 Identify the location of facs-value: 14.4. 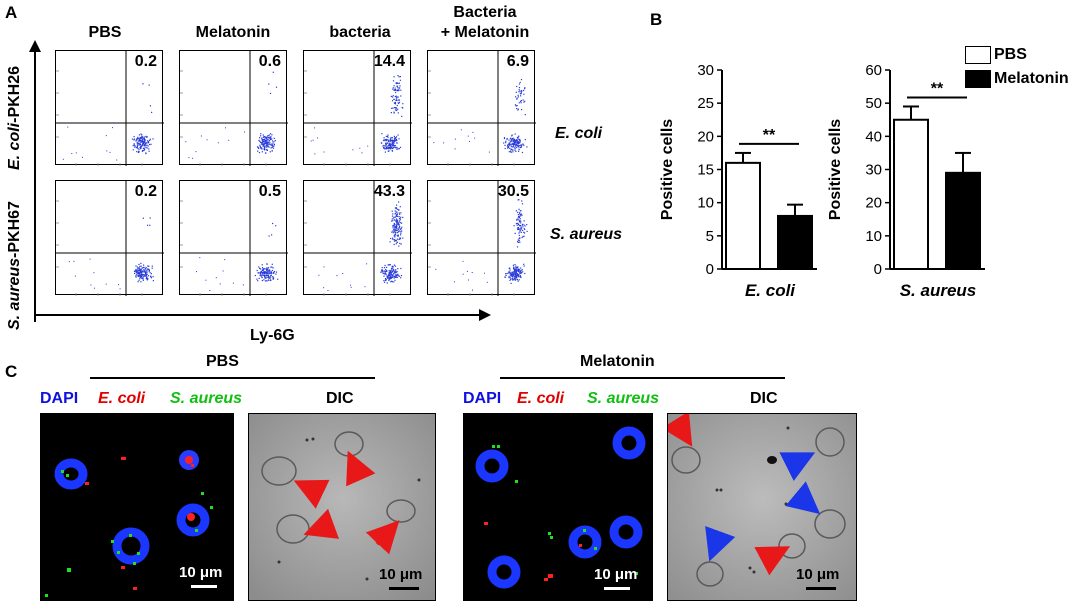
(389, 61).